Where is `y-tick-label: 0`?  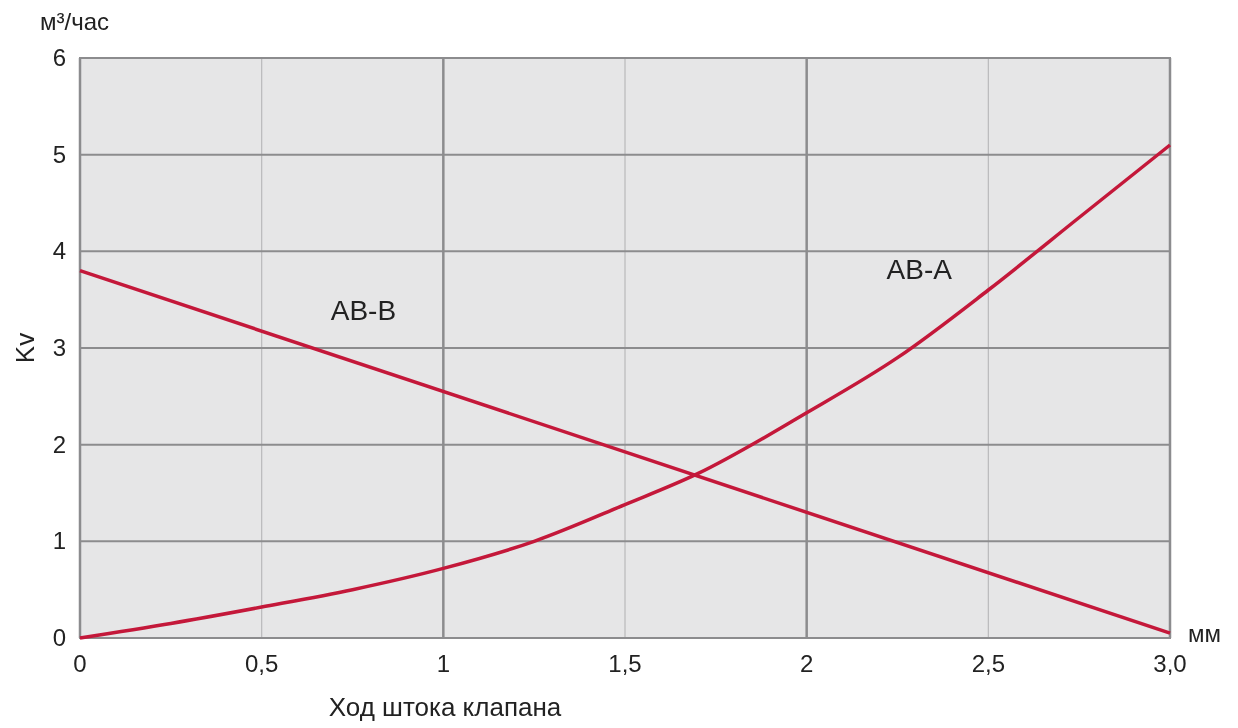
y-tick-label: 0 is located at coordinates (59, 637).